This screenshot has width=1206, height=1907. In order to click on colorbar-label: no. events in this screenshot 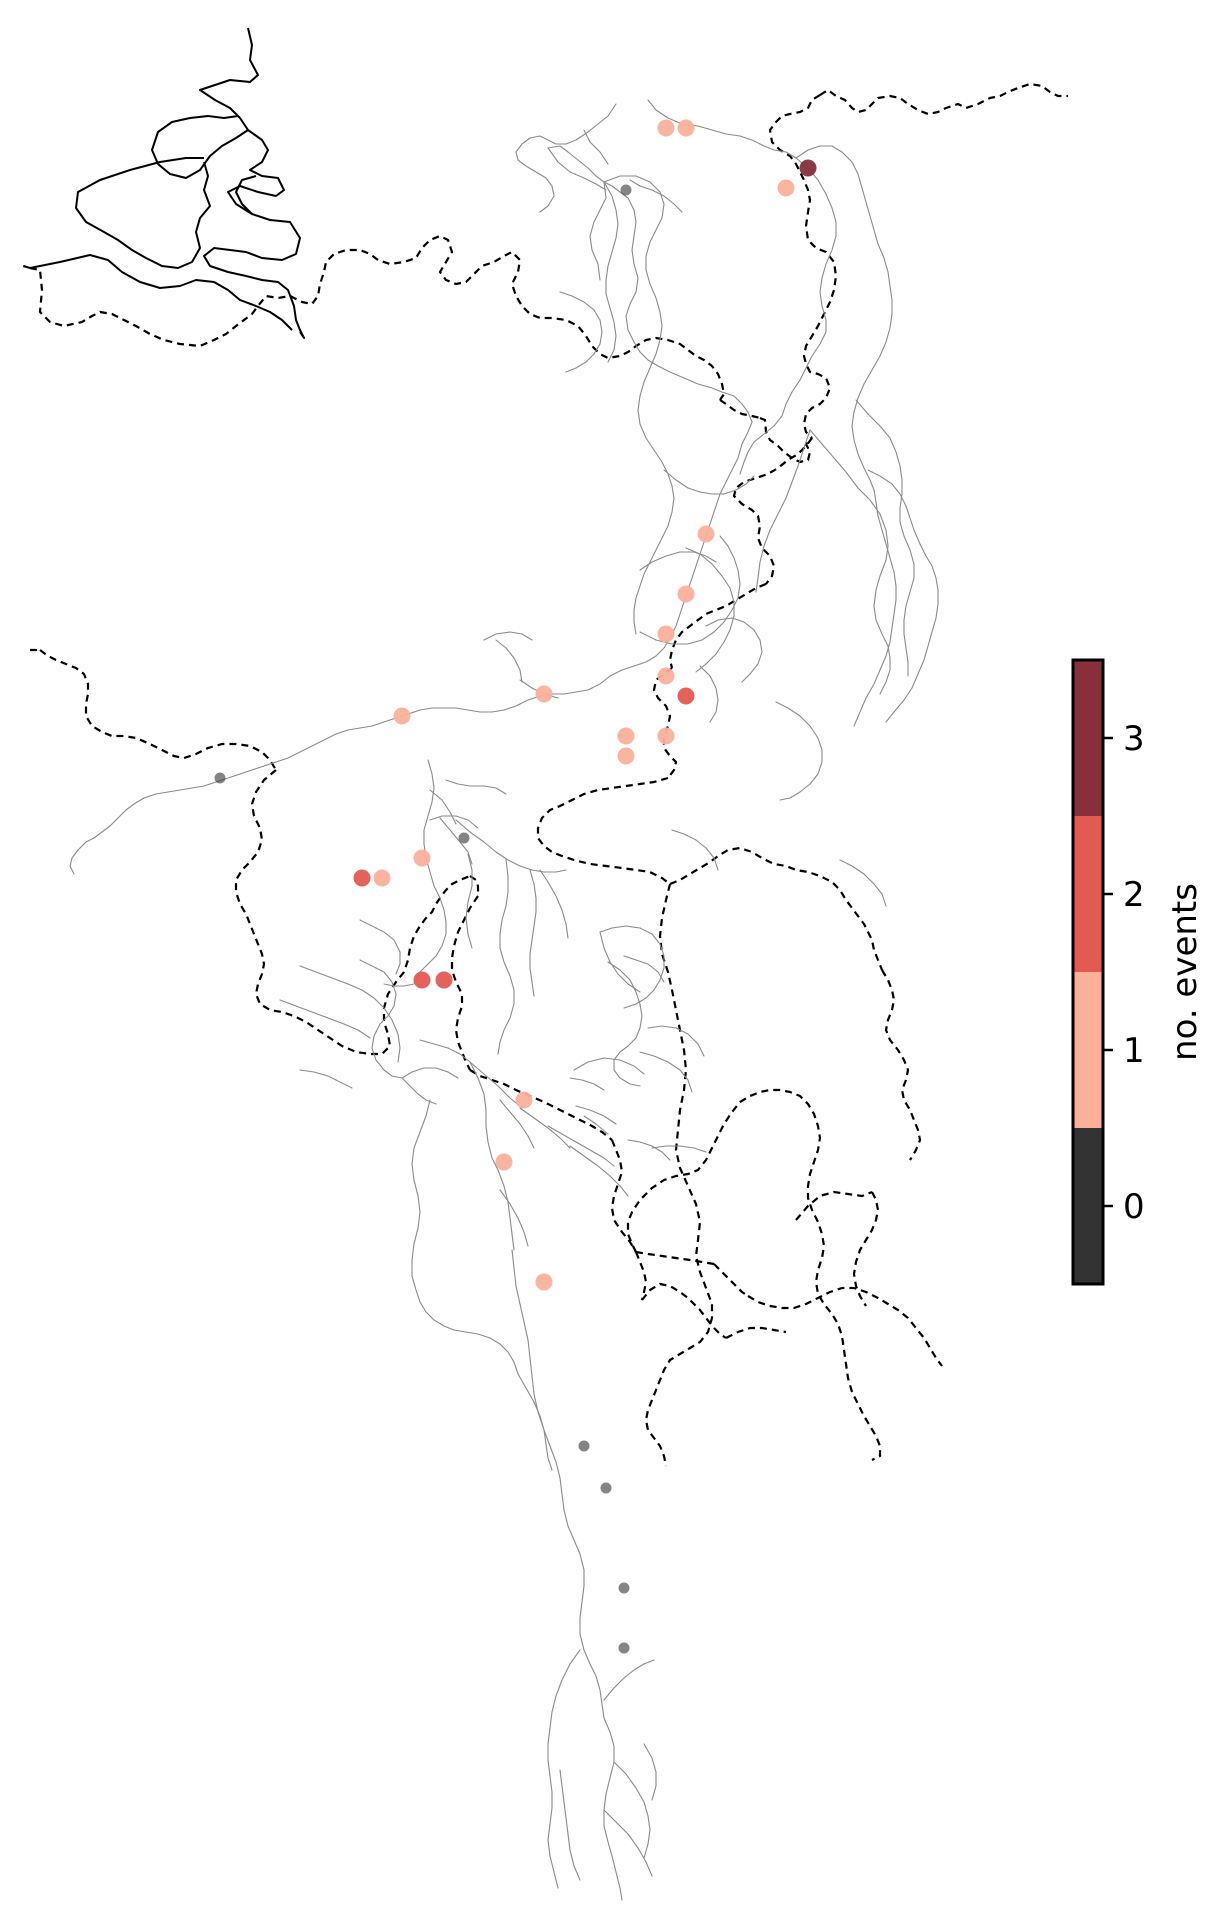, I will do `click(1185, 972)`.